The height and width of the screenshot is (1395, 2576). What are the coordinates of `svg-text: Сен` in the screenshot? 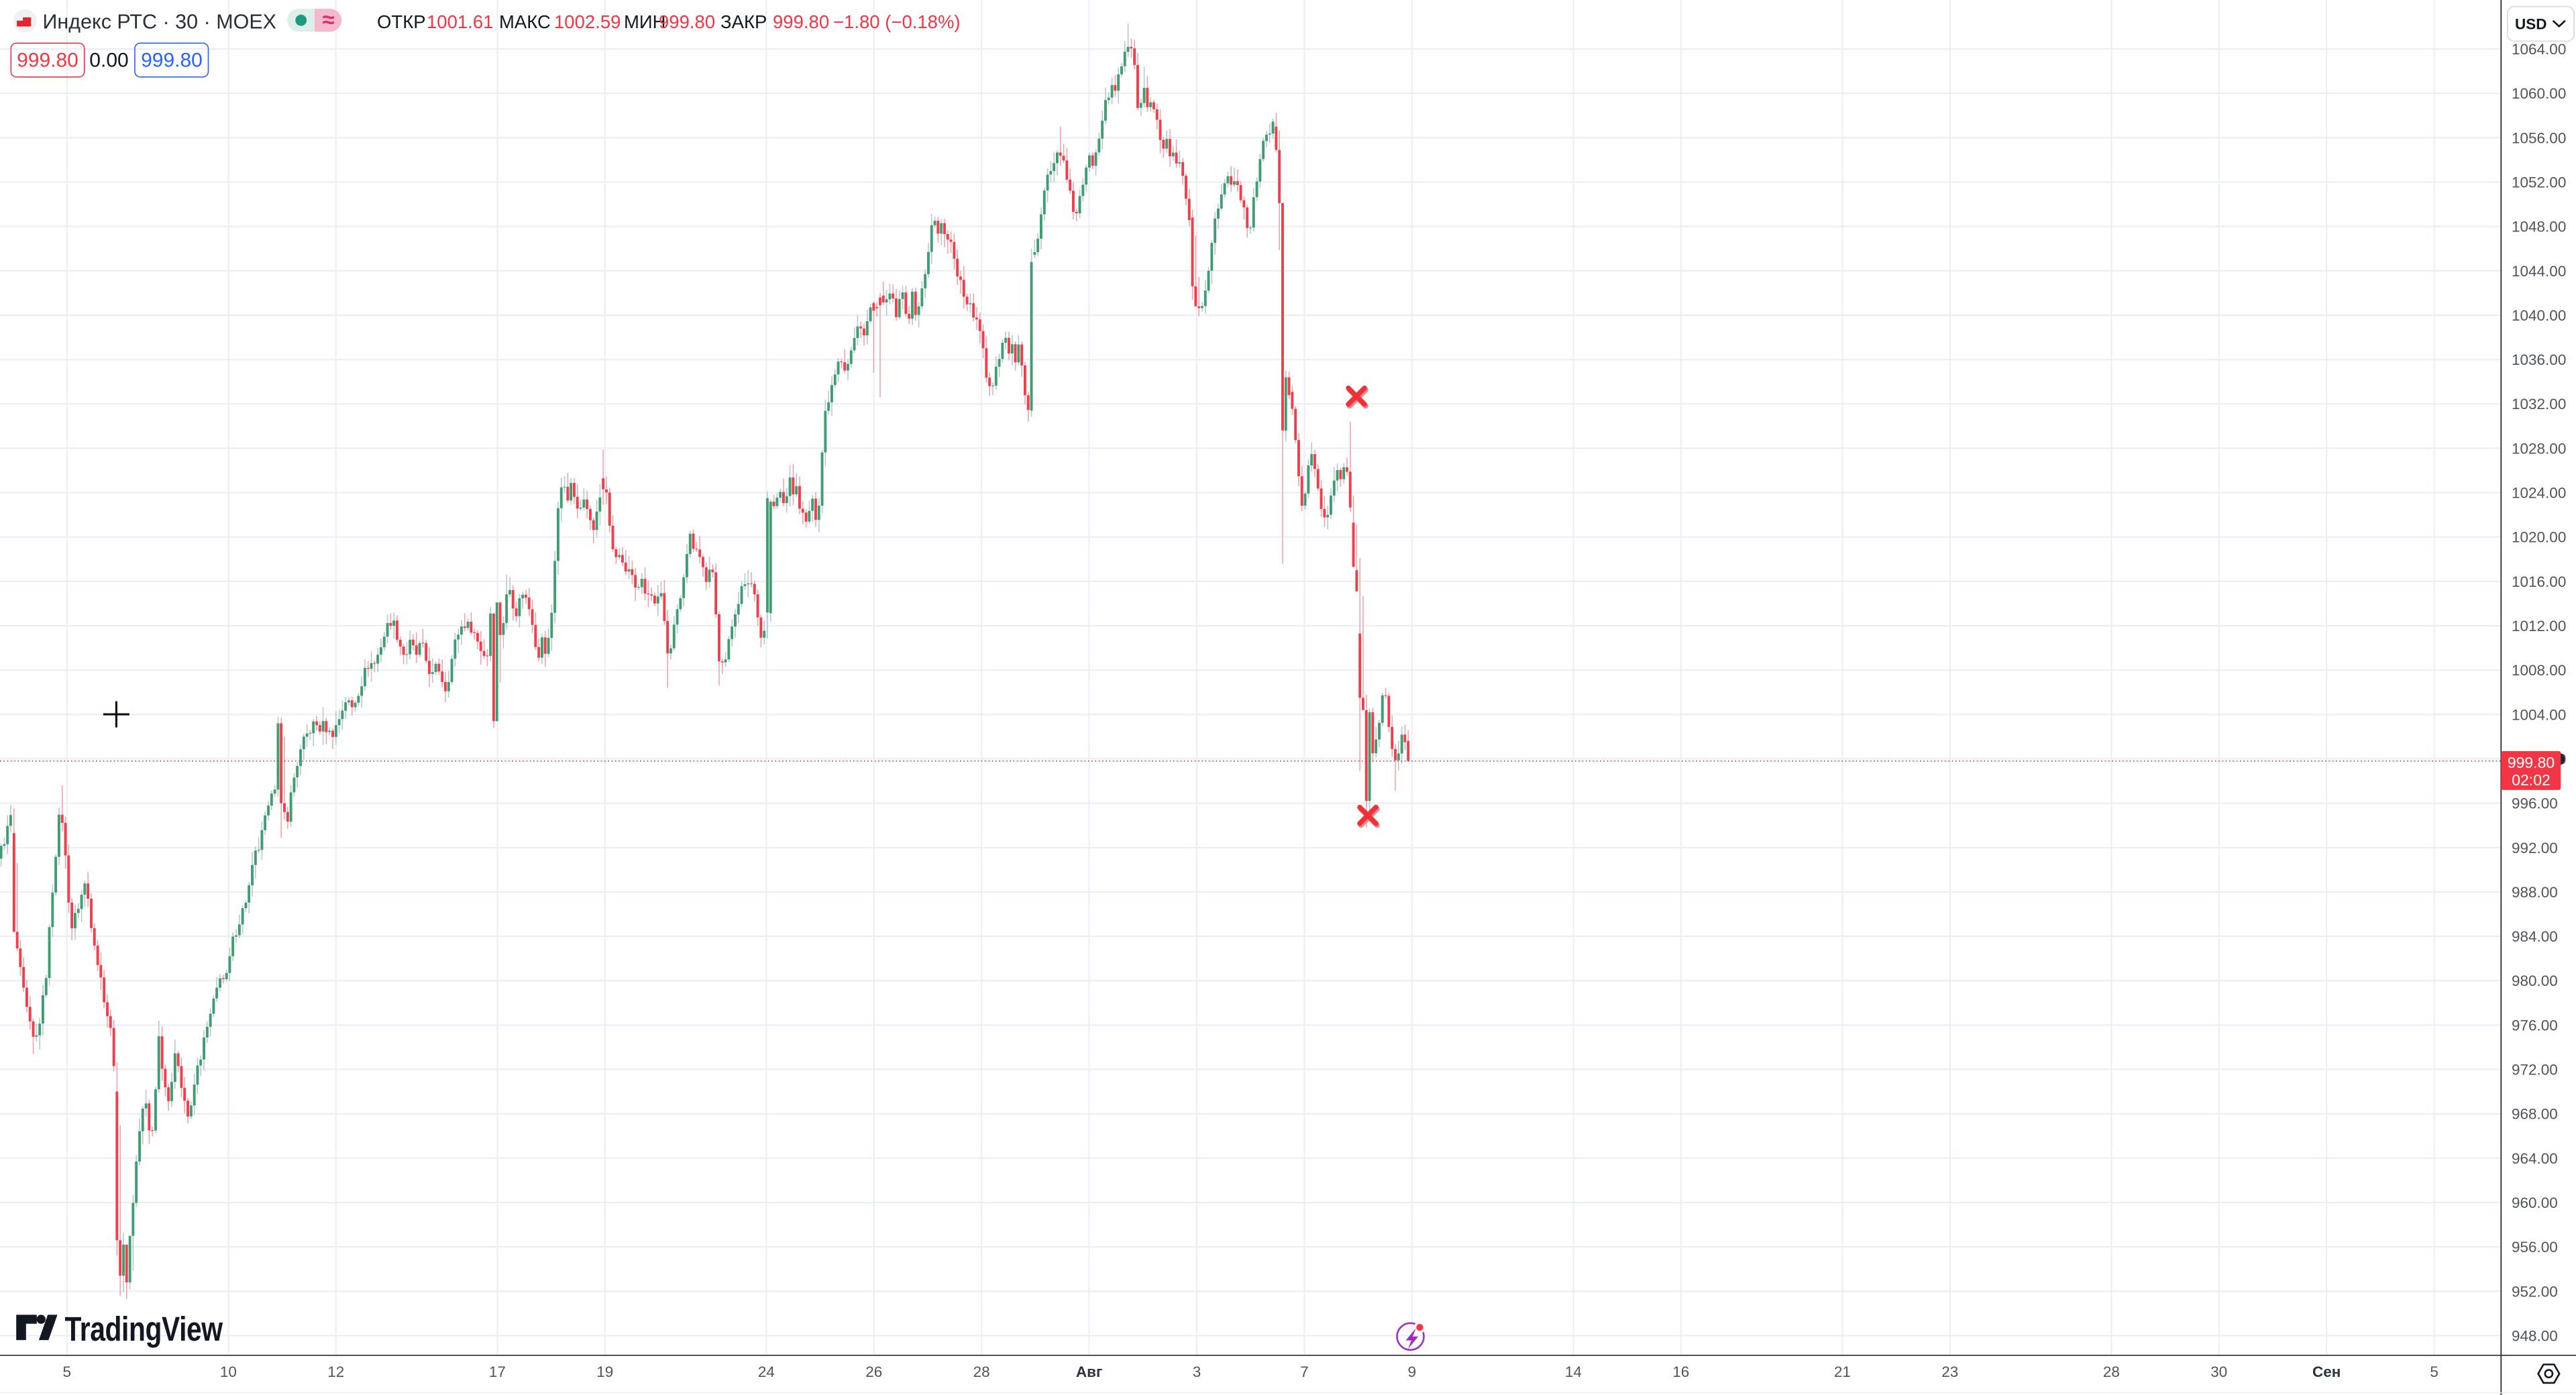 It's located at (2326, 1371).